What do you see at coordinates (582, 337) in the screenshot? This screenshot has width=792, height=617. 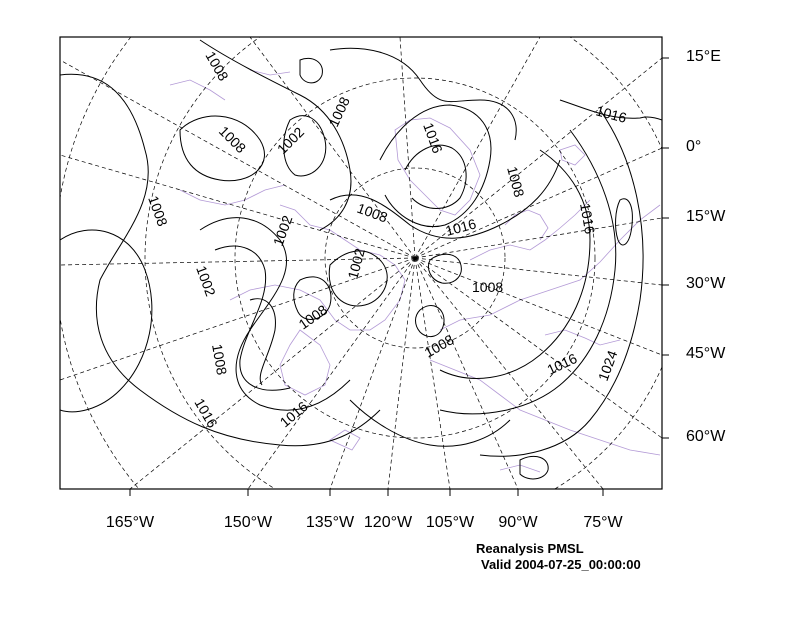 I see `coastline-mediterranean` at bounding box center [582, 337].